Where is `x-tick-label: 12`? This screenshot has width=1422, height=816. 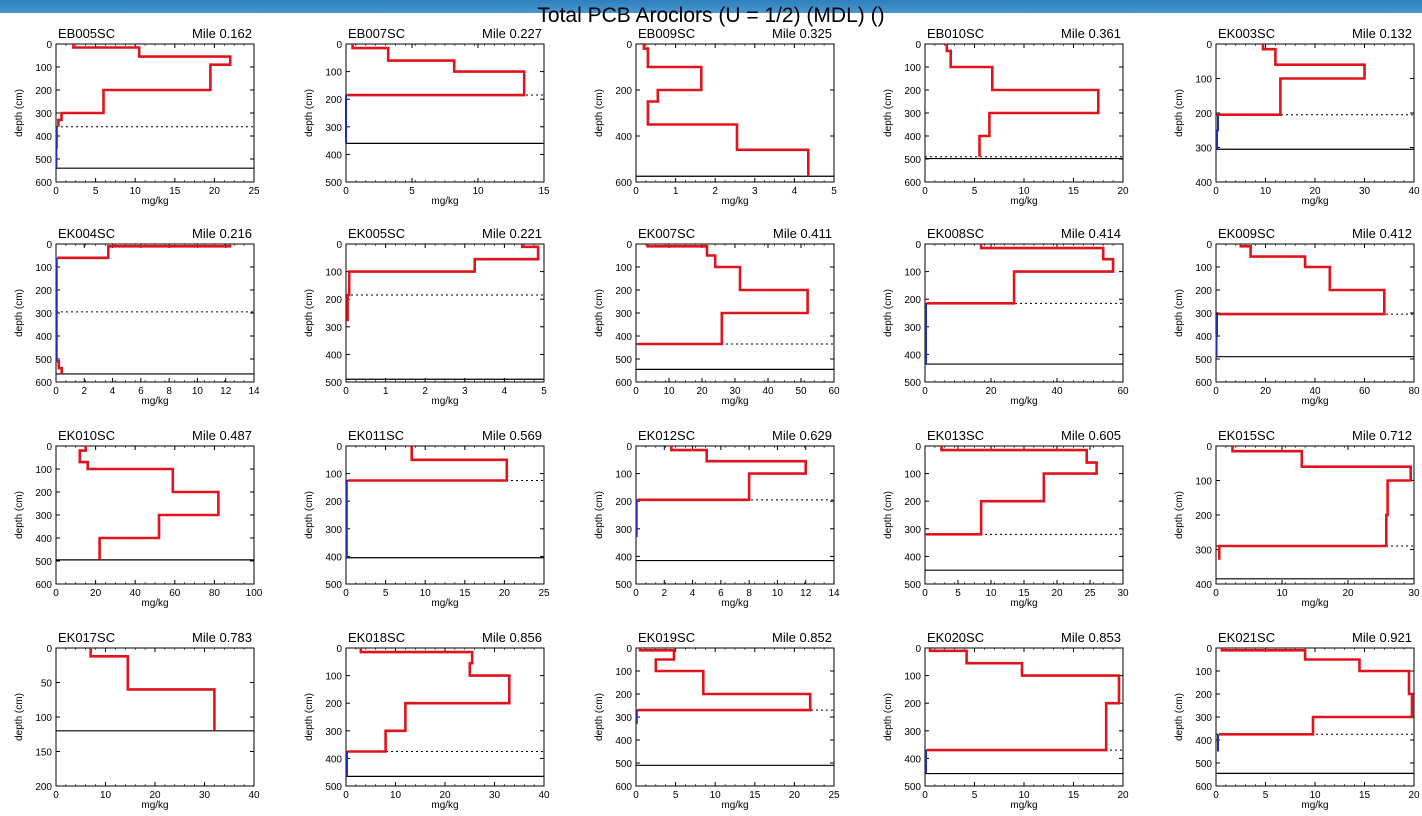 x-tick-label: 12 is located at coordinates (806, 593).